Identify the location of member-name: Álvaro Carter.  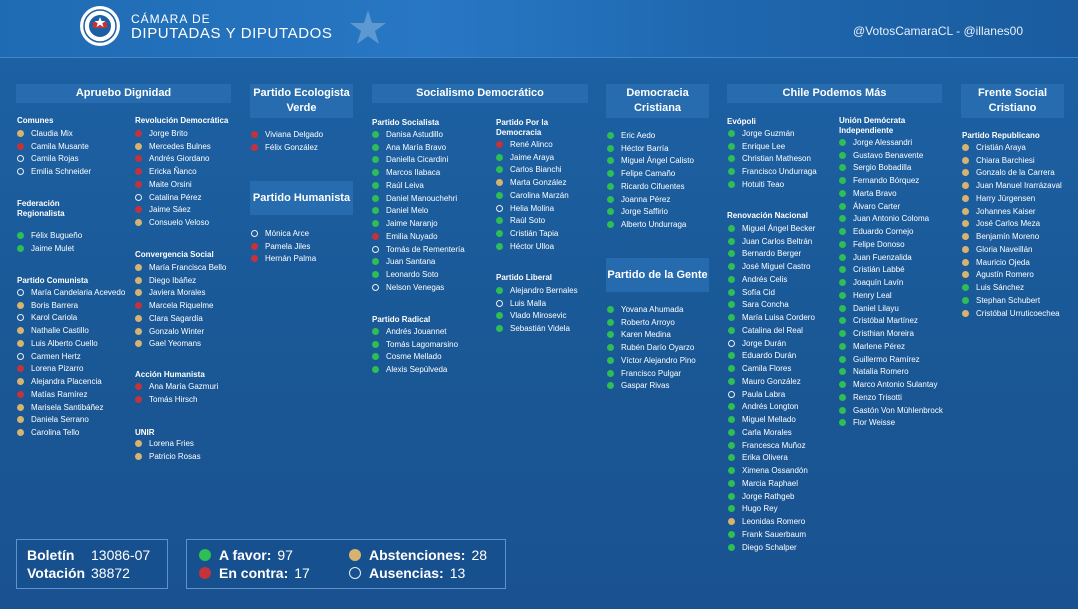
(877, 206).